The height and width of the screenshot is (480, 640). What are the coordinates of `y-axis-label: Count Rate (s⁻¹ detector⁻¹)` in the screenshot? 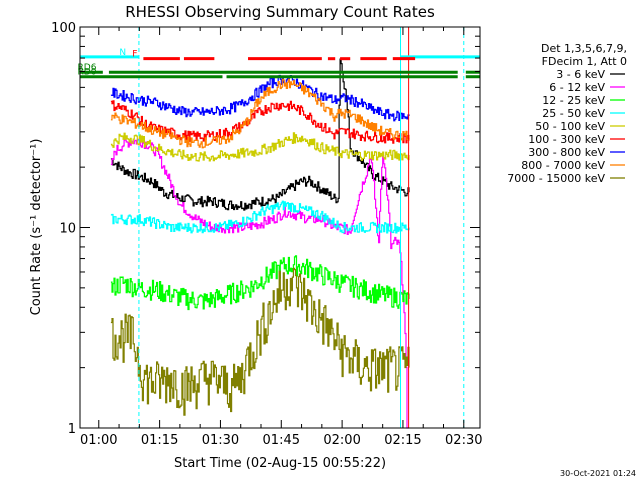 It's located at (36, 227).